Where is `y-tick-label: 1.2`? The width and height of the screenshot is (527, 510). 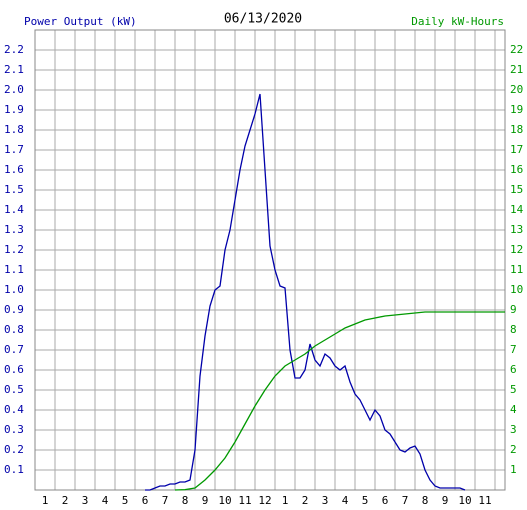
y-tick-label: 1.2 is located at coordinates (14, 249).